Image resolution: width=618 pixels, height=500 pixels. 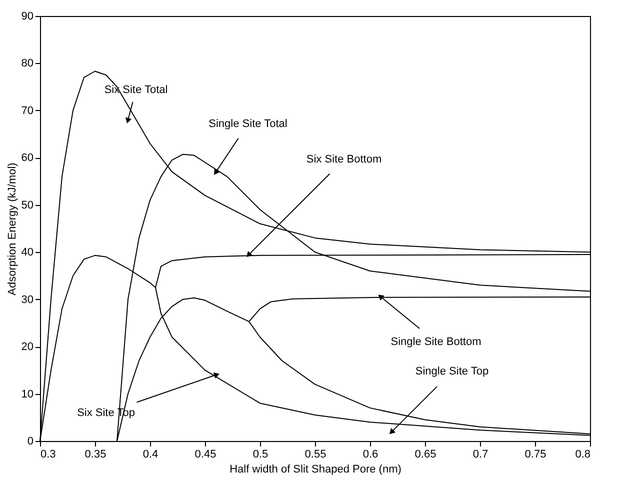 What do you see at coordinates (27, 110) in the screenshot?
I see `y-tick-label: 70` at bounding box center [27, 110].